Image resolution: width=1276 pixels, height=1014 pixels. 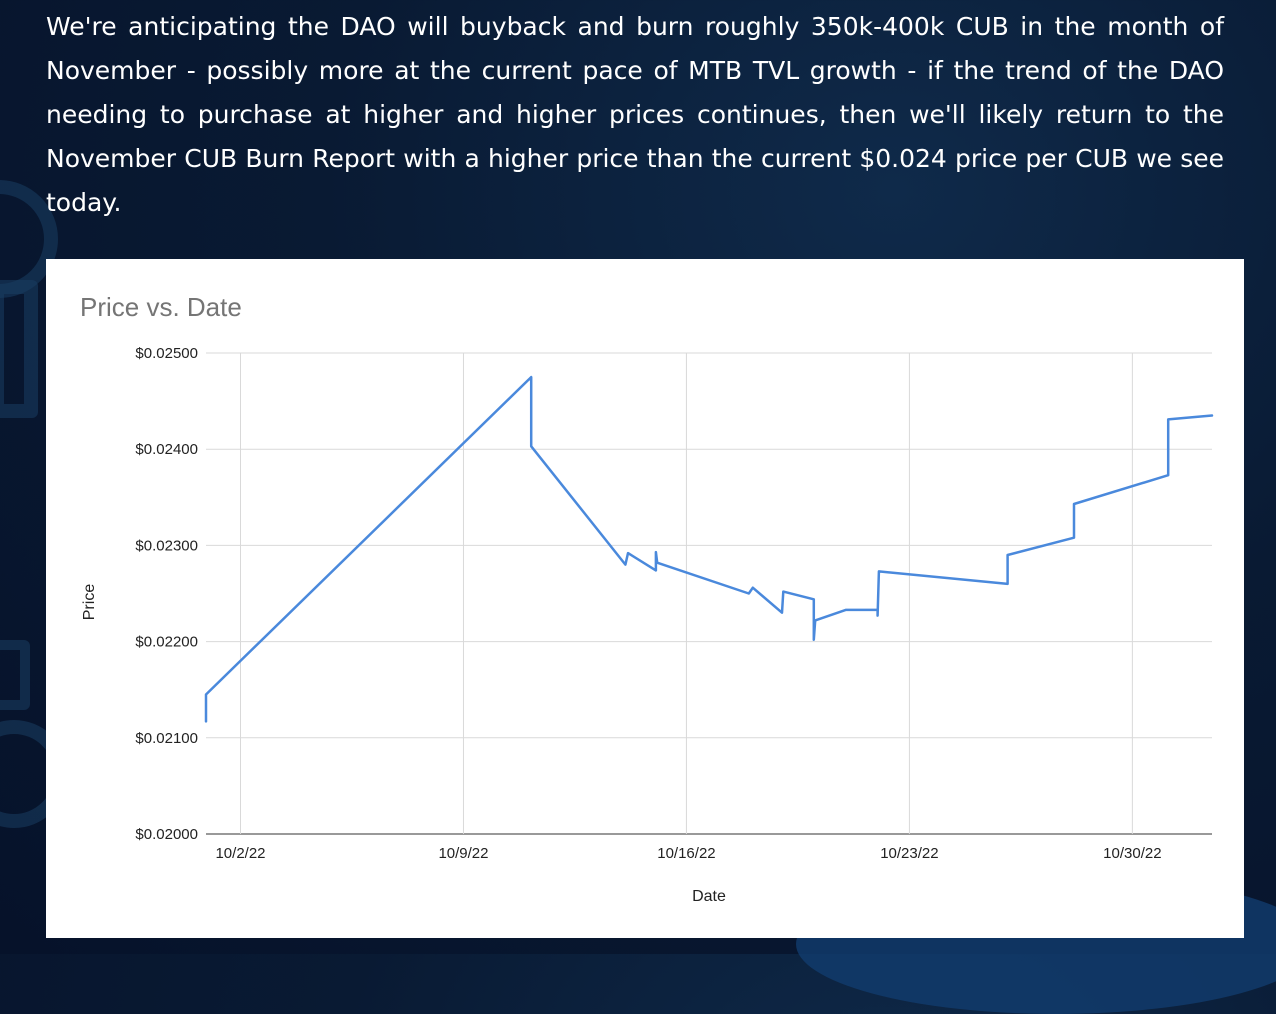 What do you see at coordinates (909, 853) in the screenshot?
I see `x-tick-label: 10/23/22` at bounding box center [909, 853].